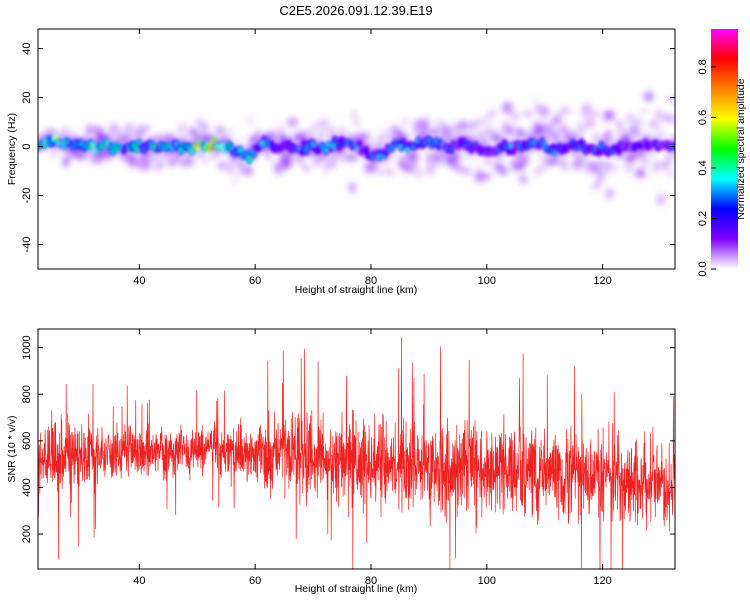 The image size is (750, 600). What do you see at coordinates (27, 347) in the screenshot?
I see `y-tick-label: 1000` at bounding box center [27, 347].